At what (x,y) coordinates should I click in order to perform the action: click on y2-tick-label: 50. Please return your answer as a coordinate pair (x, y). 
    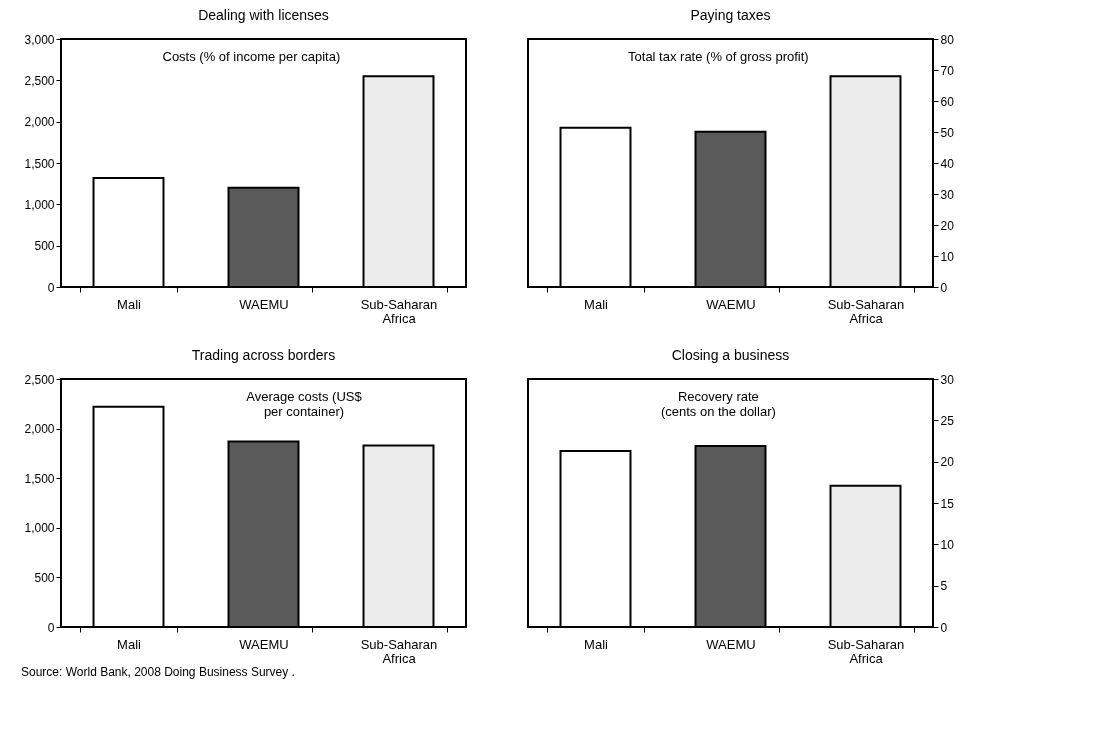
    Looking at the image, I should click on (947, 132).